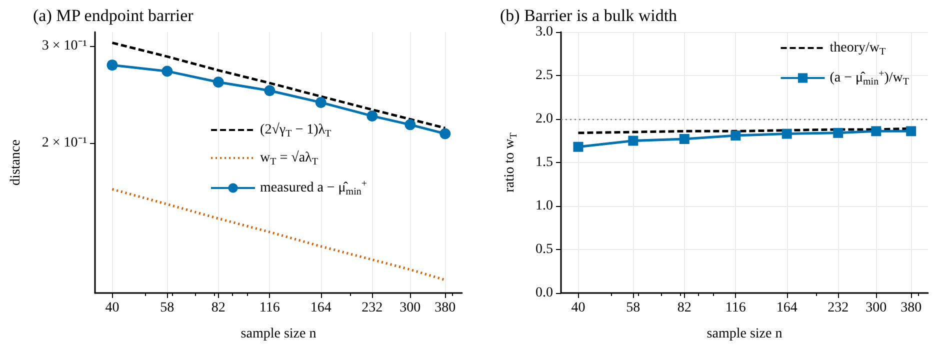 The height and width of the screenshot is (353, 935). I want to click on y-tick-label: 0.5, so click(544, 249).